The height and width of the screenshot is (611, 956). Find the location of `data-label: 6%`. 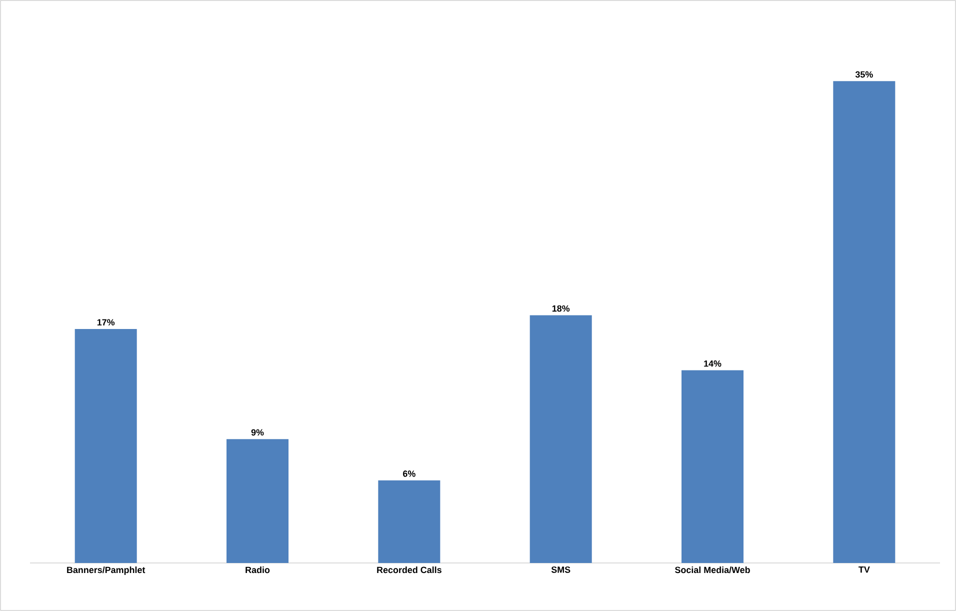

data-label: 6% is located at coordinates (409, 473).